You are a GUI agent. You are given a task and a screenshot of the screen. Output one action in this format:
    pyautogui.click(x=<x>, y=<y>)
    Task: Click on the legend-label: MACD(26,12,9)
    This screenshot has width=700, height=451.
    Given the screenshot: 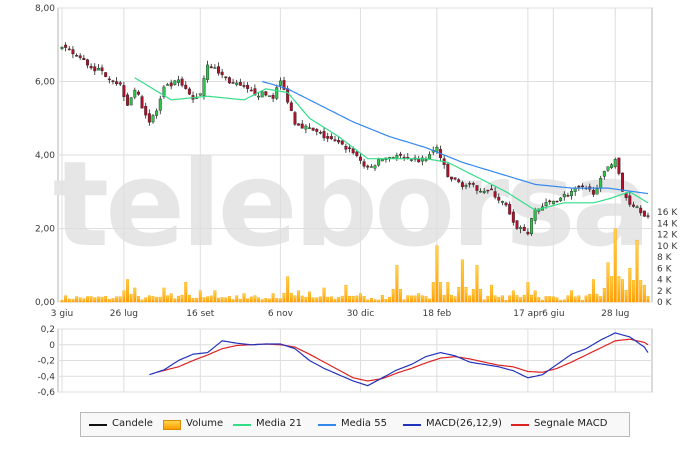 What is the action you would take?
    pyautogui.click(x=464, y=423)
    